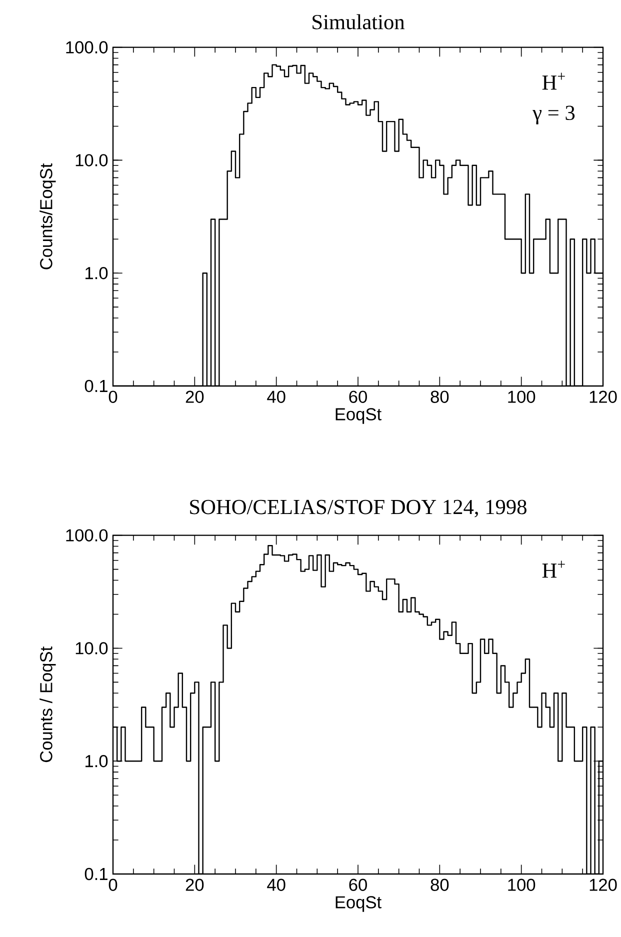 This screenshot has height=937, width=621. I want to click on chart-title: Simulation, so click(358, 22).